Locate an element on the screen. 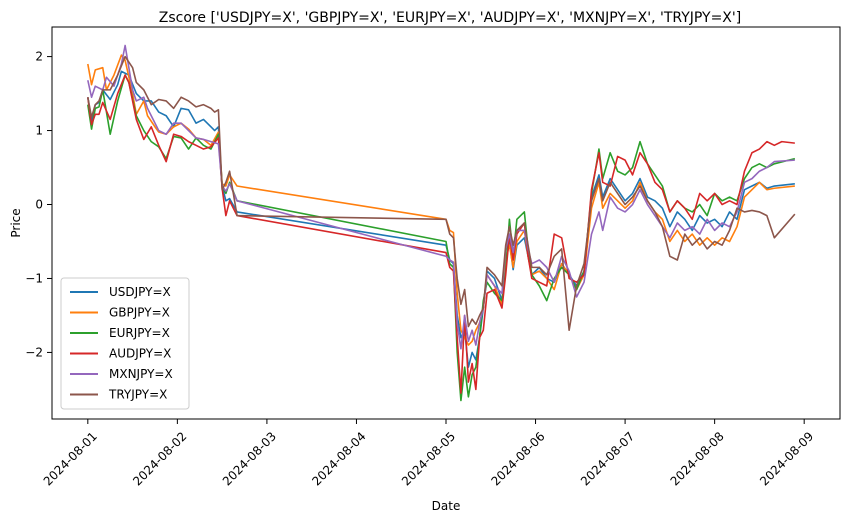 This screenshot has height=523, width=848. legend-label: AUDJPY=X is located at coordinates (140, 354).